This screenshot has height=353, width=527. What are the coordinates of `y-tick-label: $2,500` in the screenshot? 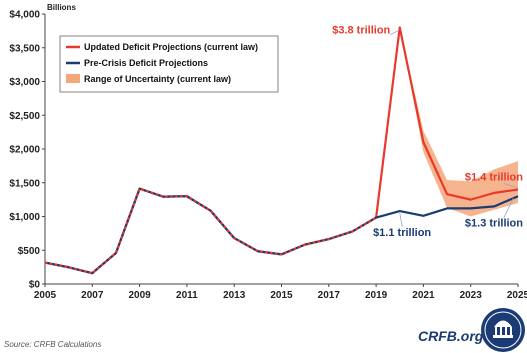 It's located at (24, 116).